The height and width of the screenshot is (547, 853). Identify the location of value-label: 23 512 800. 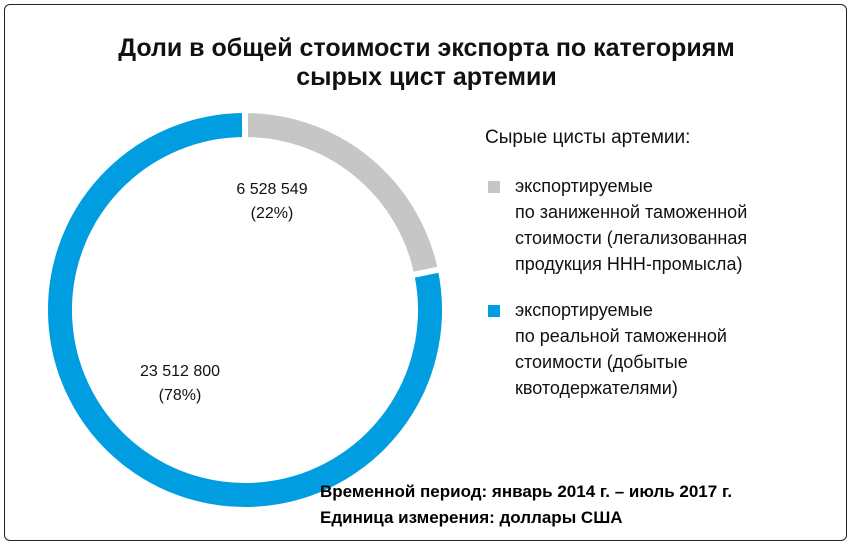
(180, 371).